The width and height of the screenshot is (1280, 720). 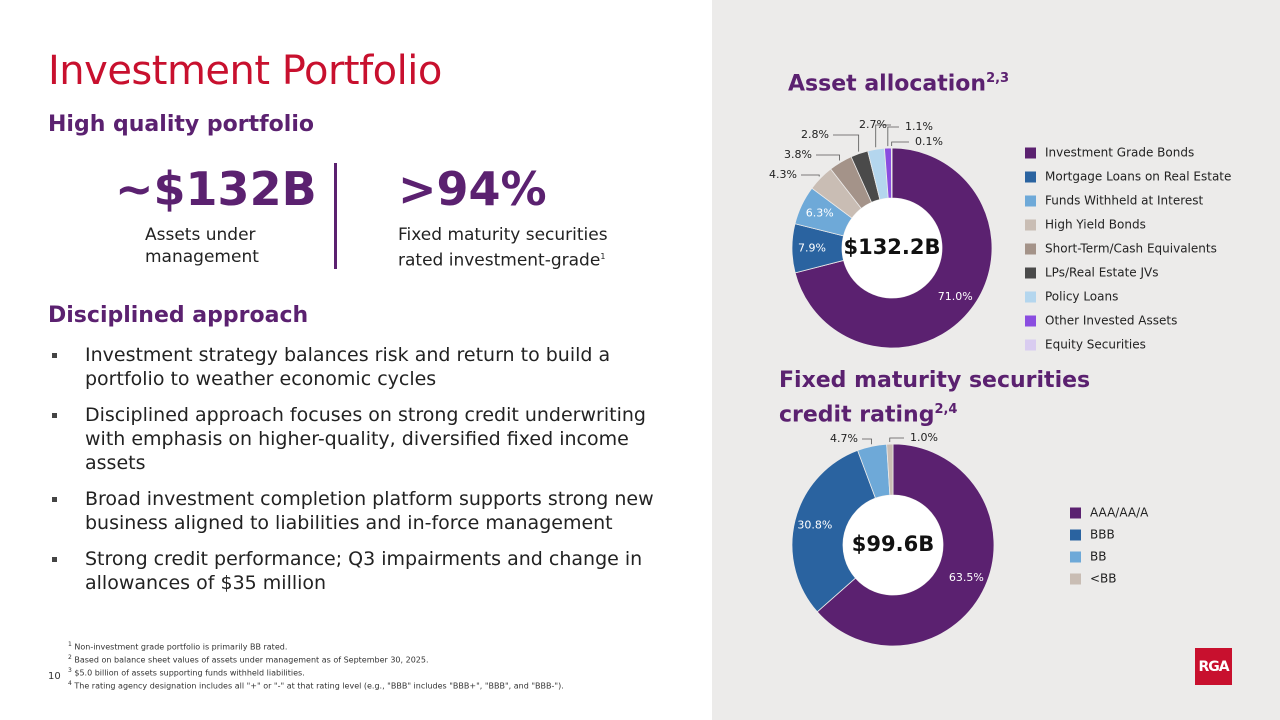 What do you see at coordinates (202, 246) in the screenshot?
I see `stat-label: Assets under management` at bounding box center [202, 246].